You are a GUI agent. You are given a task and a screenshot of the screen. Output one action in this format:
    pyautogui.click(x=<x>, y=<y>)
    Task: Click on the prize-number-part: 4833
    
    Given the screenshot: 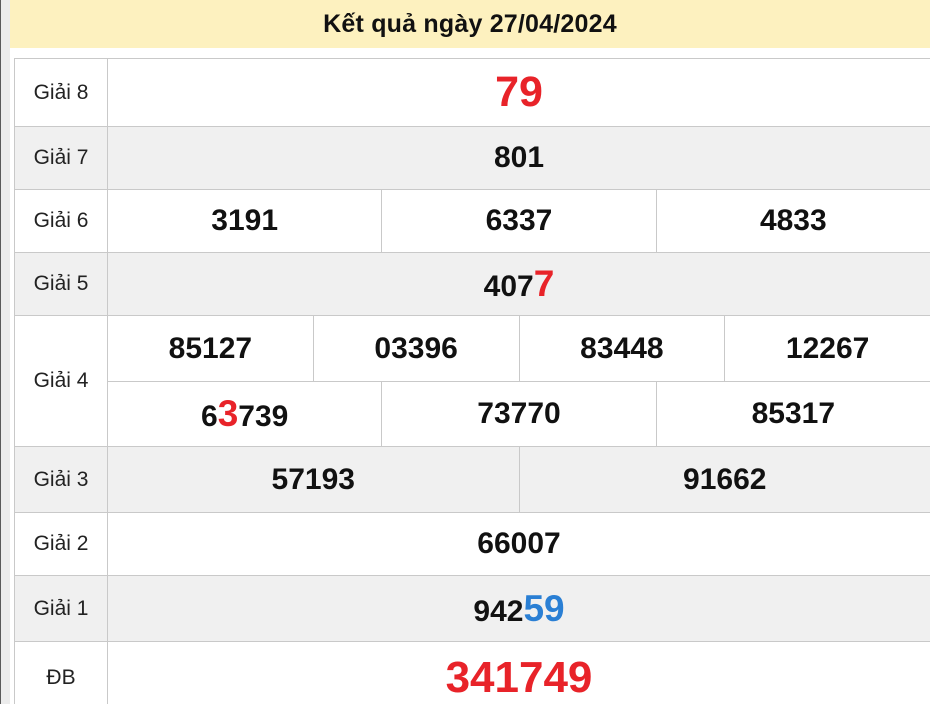 What is the action you would take?
    pyautogui.click(x=793, y=220)
    